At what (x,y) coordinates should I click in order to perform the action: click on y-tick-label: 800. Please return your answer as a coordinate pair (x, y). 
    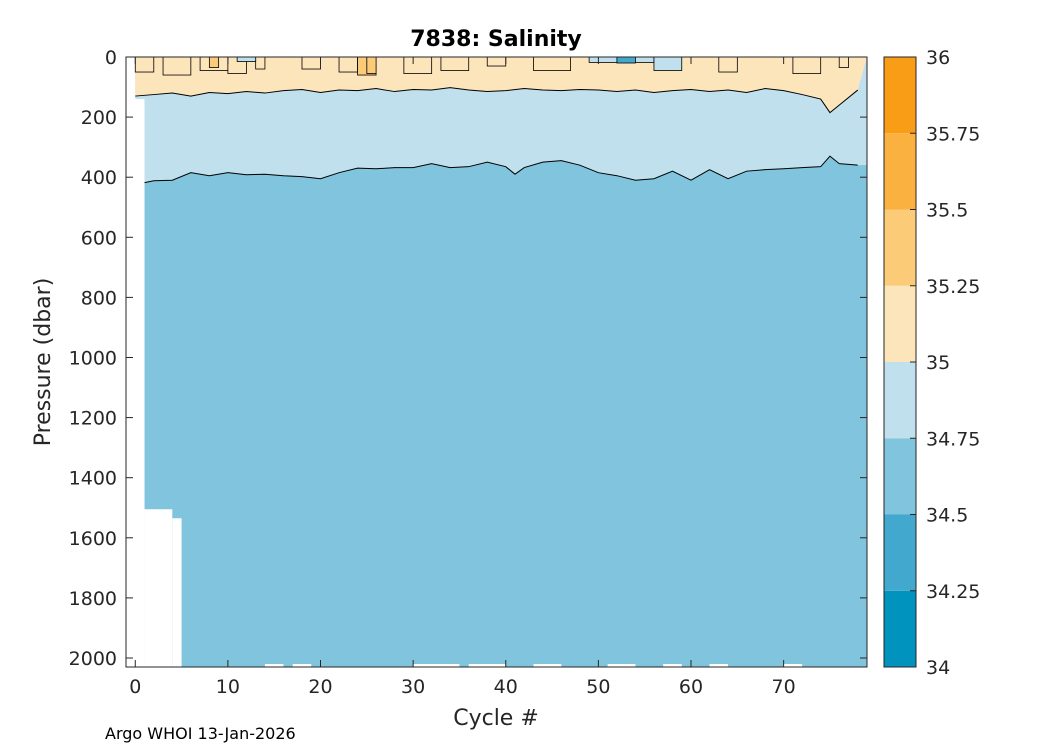
    Looking at the image, I should click on (99, 298).